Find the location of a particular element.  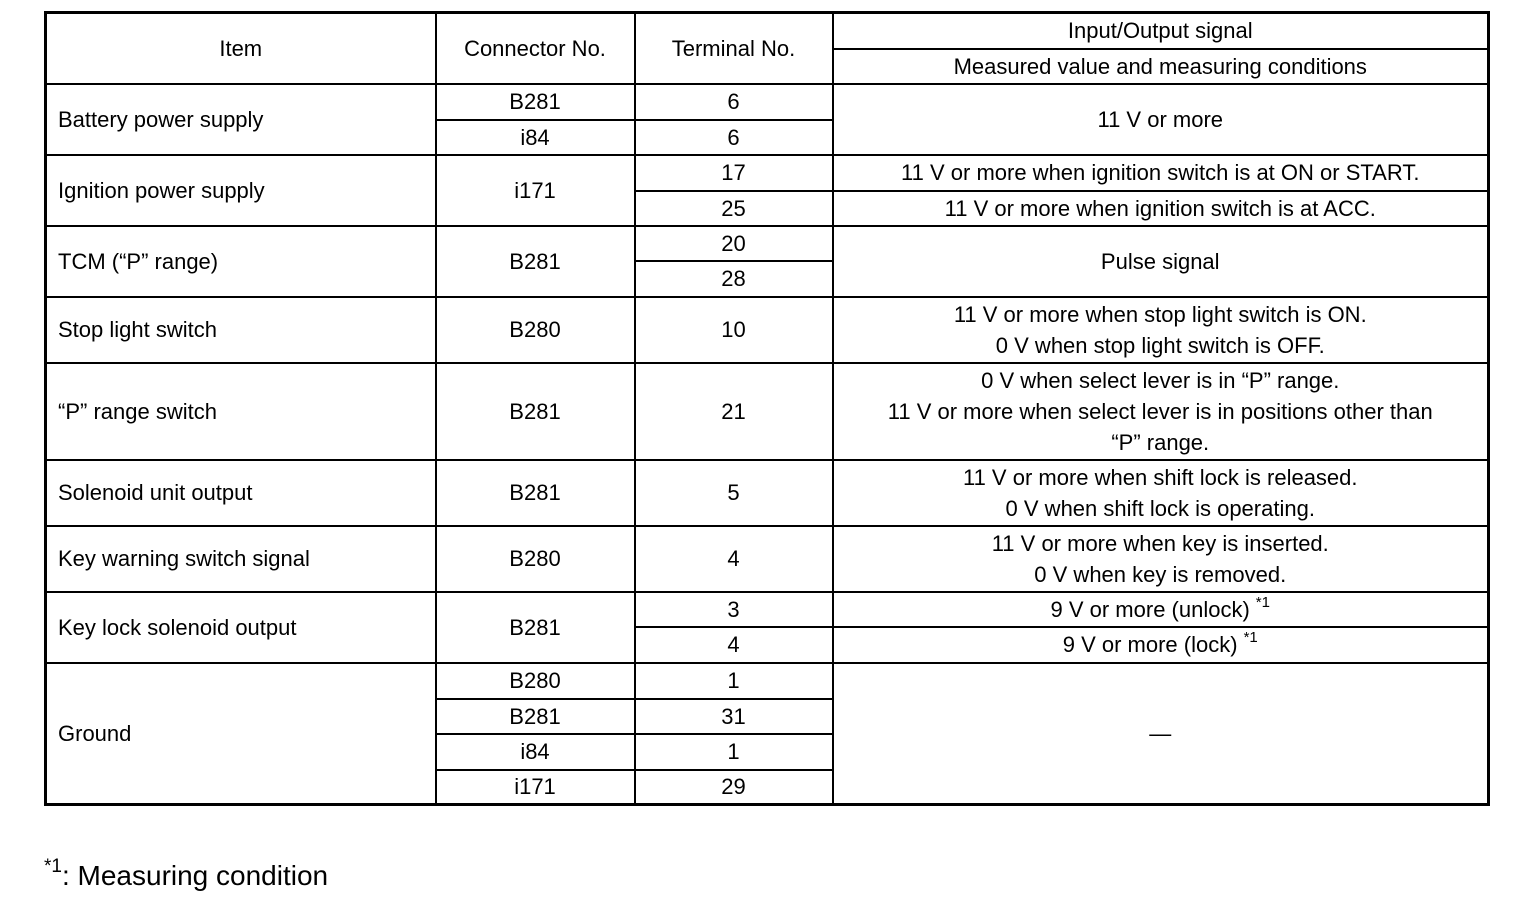

table-row: i84 6 is located at coordinates (767, 137).